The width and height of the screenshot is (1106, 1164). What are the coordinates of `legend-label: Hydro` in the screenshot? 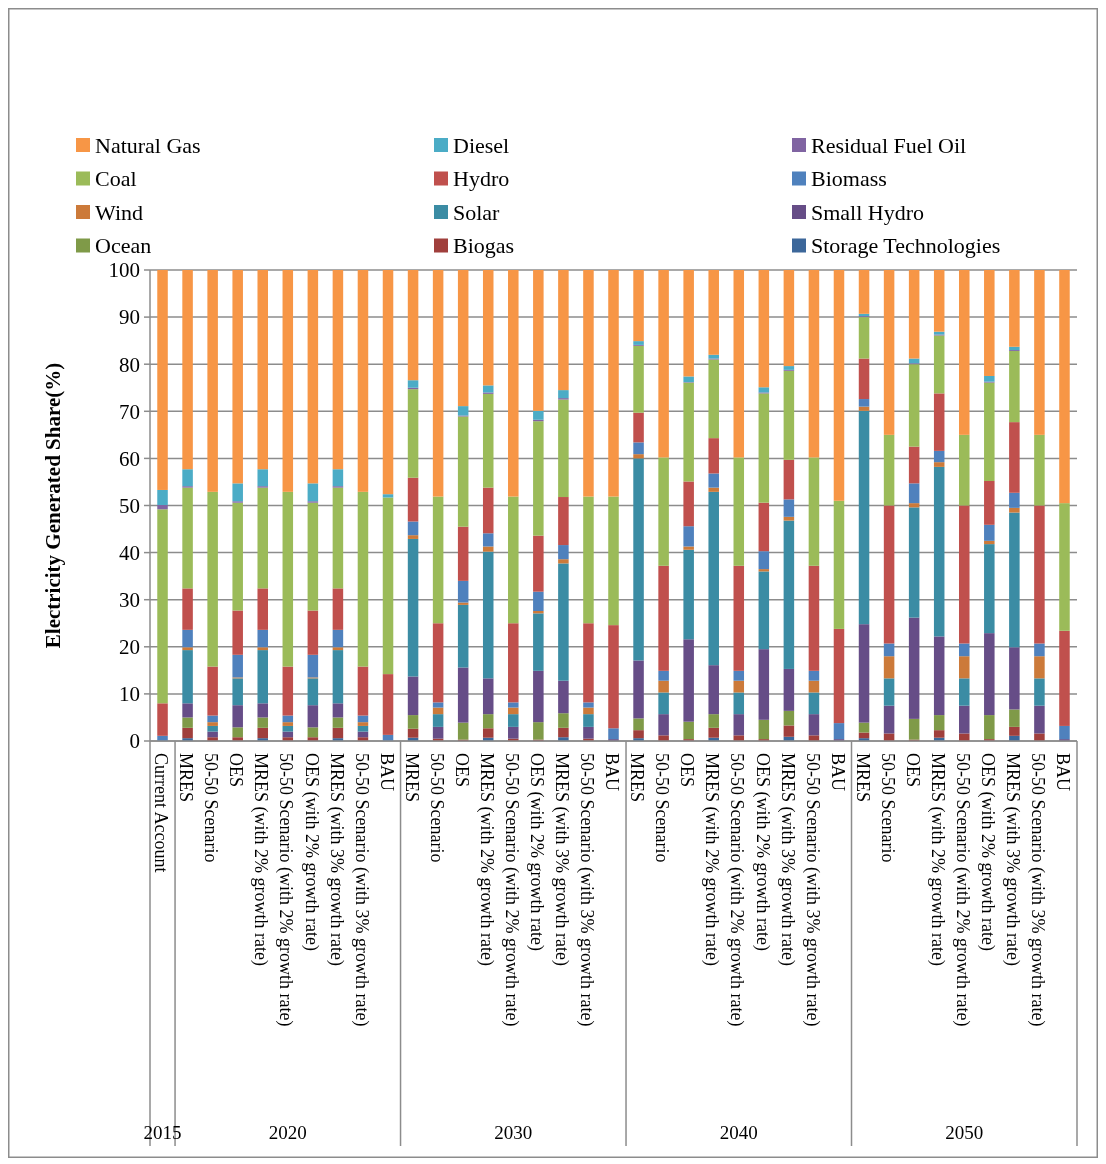 It's located at (481, 179).